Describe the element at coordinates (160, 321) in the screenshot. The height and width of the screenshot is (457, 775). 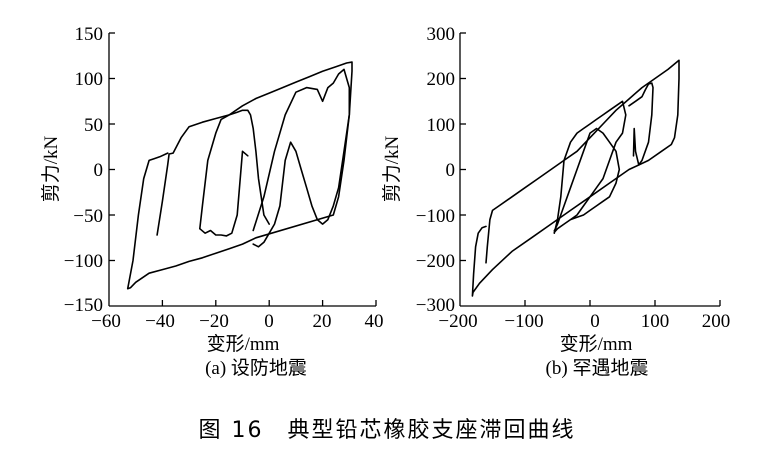
I see `svg-text: −40` at that location.